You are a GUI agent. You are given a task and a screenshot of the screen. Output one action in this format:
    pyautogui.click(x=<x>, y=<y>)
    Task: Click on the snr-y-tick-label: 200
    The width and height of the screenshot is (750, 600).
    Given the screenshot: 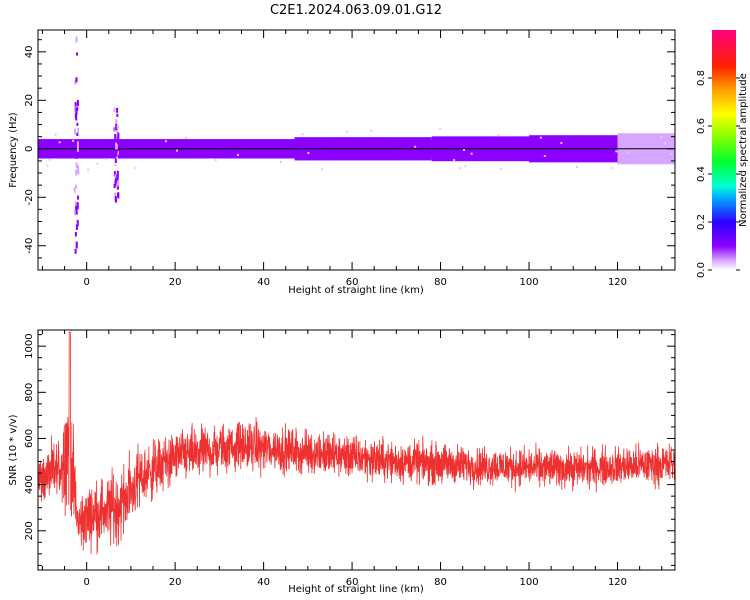 What is the action you would take?
    pyautogui.click(x=29, y=530)
    